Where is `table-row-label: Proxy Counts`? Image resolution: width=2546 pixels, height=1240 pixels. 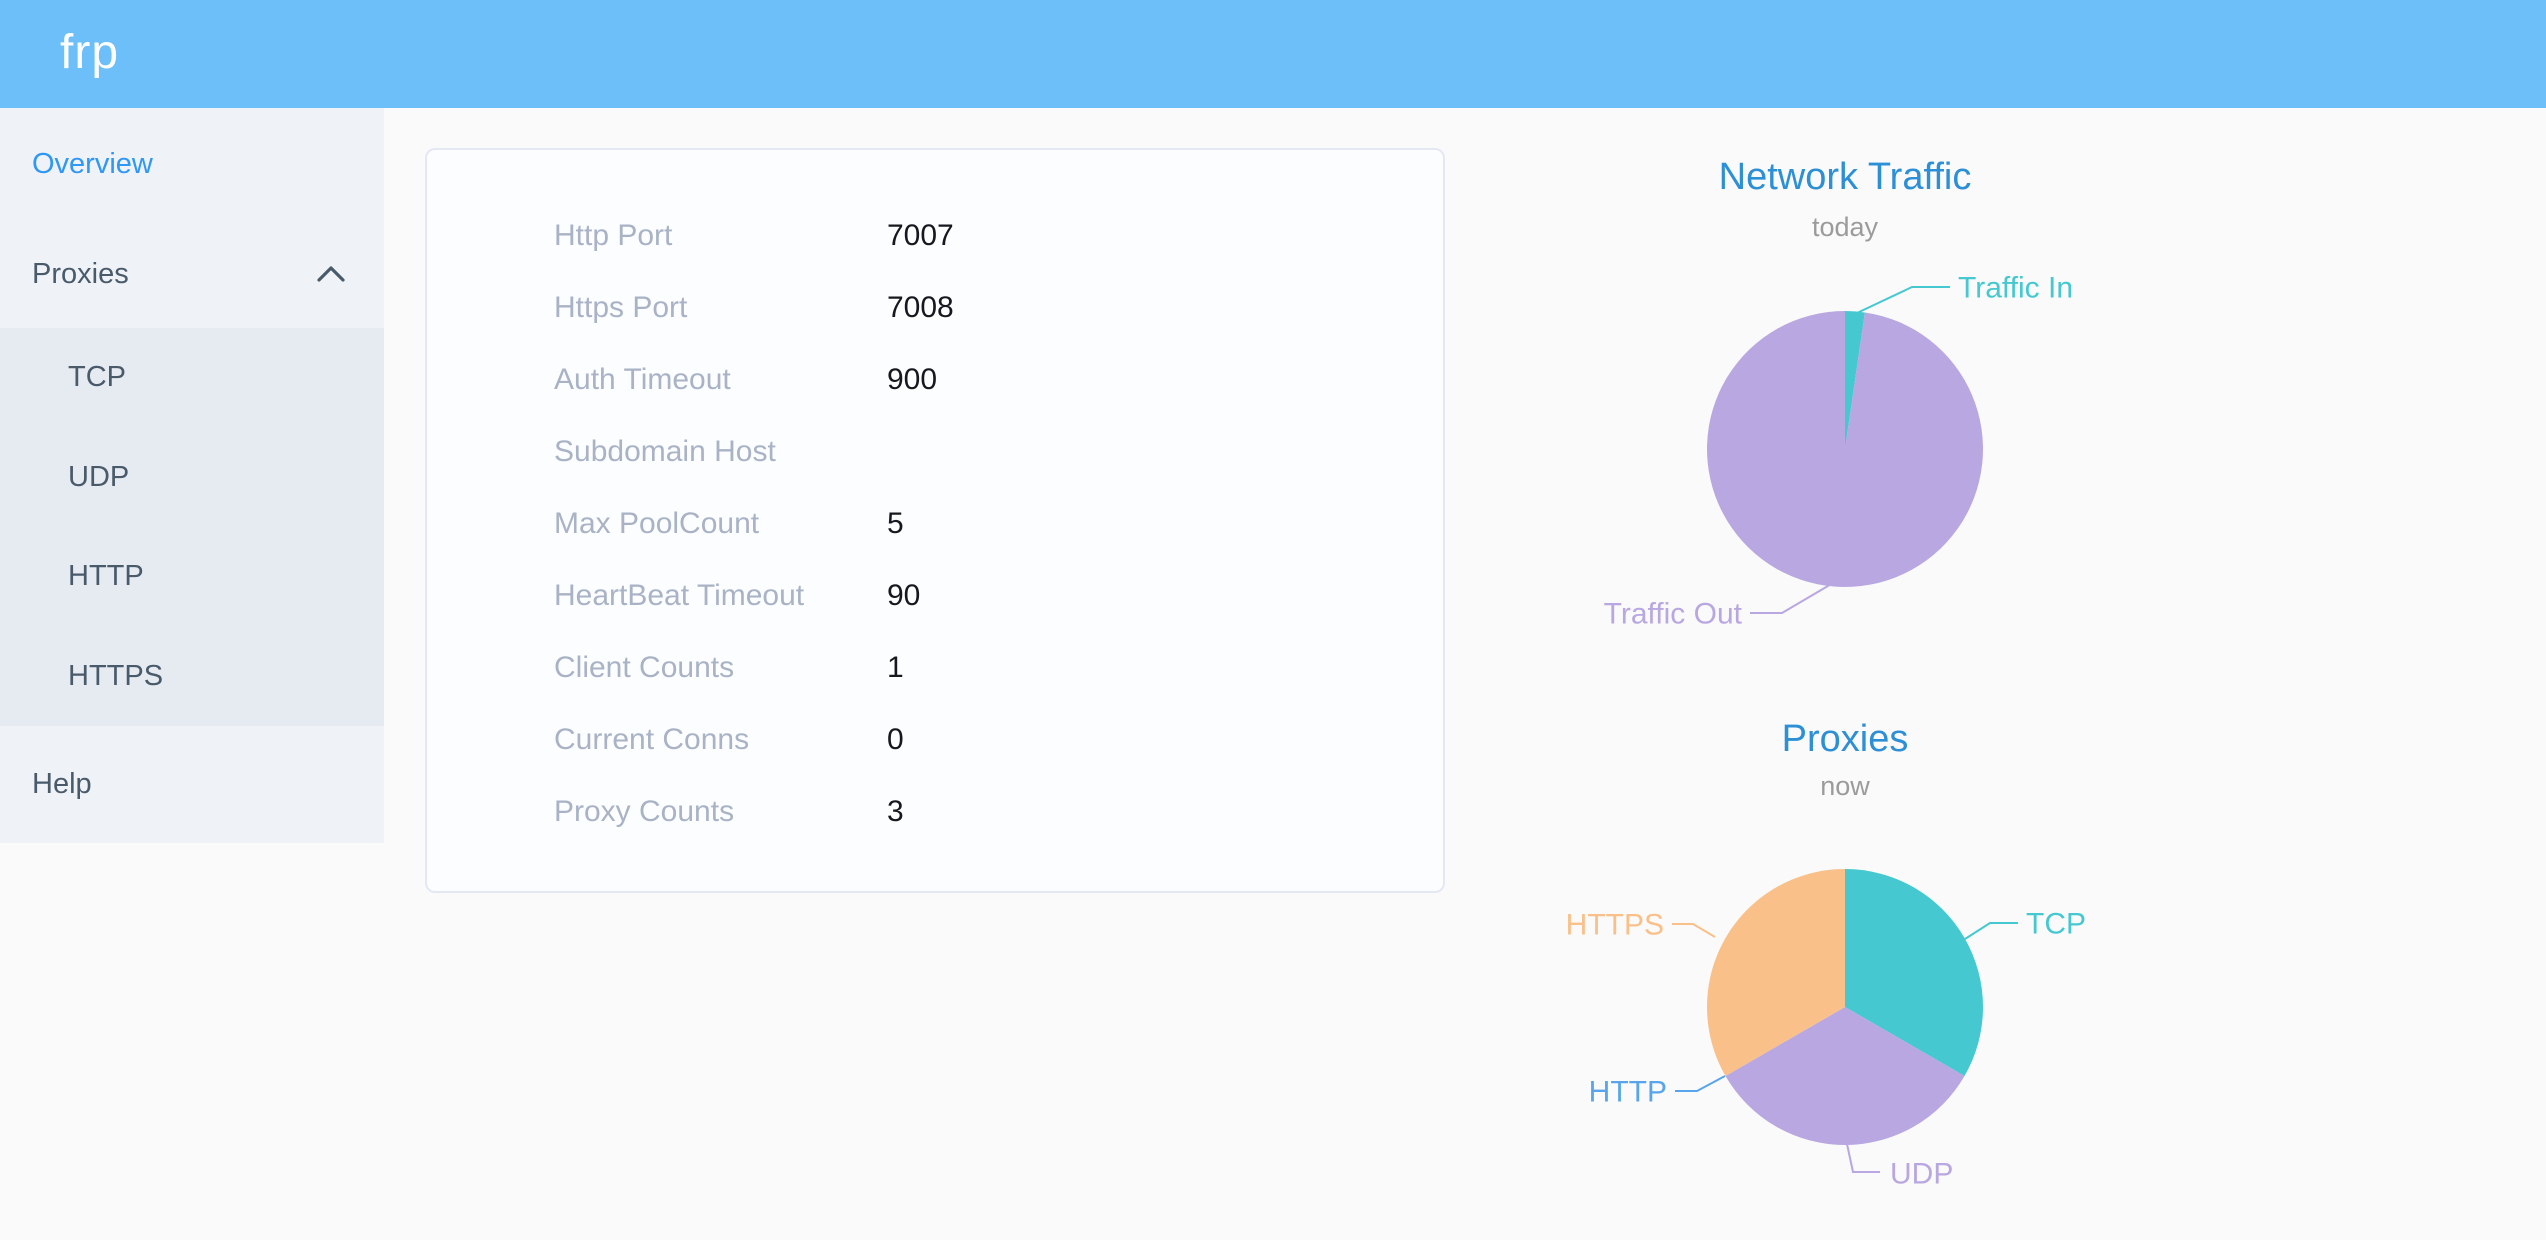 table-row-label: Proxy Counts is located at coordinates (644, 811).